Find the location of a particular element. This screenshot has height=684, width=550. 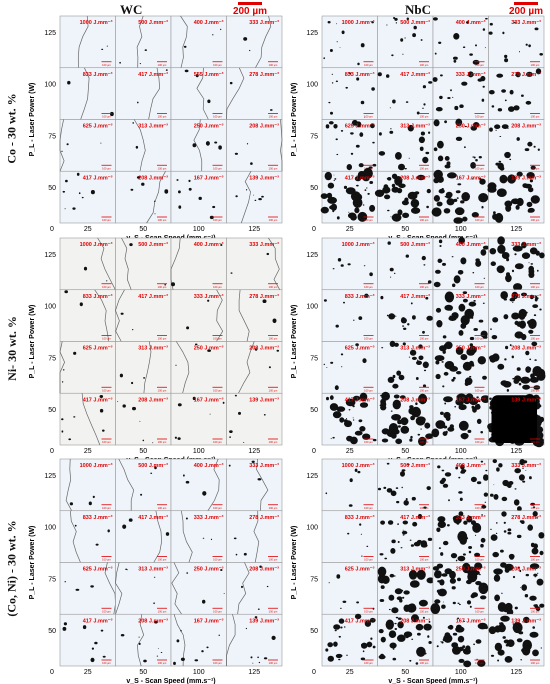

micrograph-cell: 250 J.mm⁻³ 100 µm is located at coordinates (198, 145).